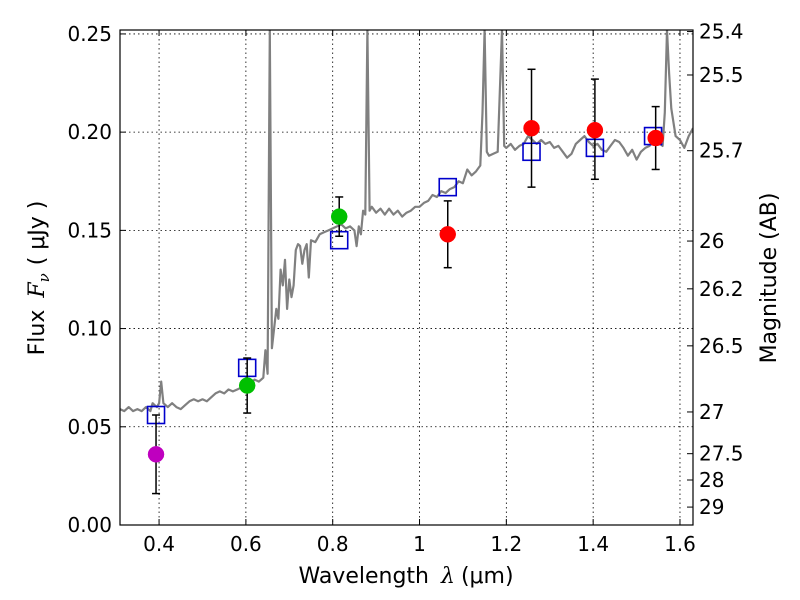 This screenshot has width=800, height=600. I want to click on magnitude-tick-label: 25.4, so click(721, 32).